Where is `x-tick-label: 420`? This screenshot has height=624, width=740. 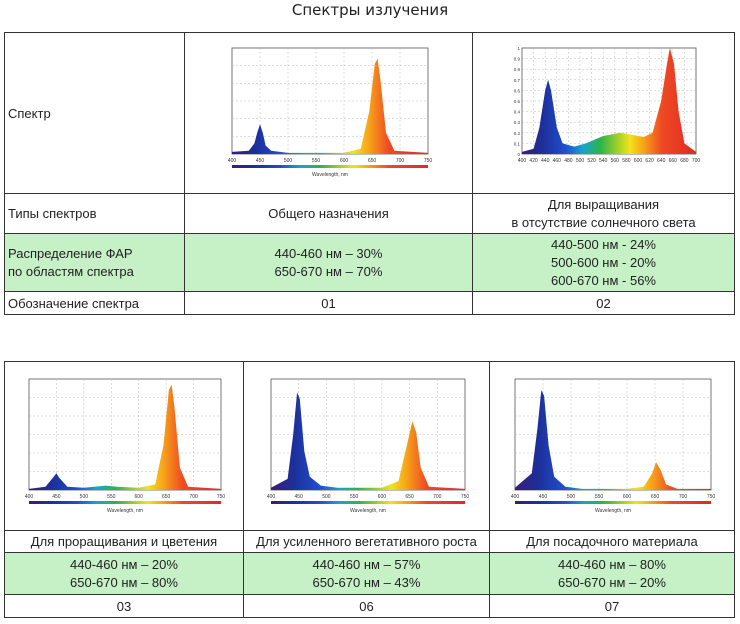 x-tick-label: 420 is located at coordinates (533, 161).